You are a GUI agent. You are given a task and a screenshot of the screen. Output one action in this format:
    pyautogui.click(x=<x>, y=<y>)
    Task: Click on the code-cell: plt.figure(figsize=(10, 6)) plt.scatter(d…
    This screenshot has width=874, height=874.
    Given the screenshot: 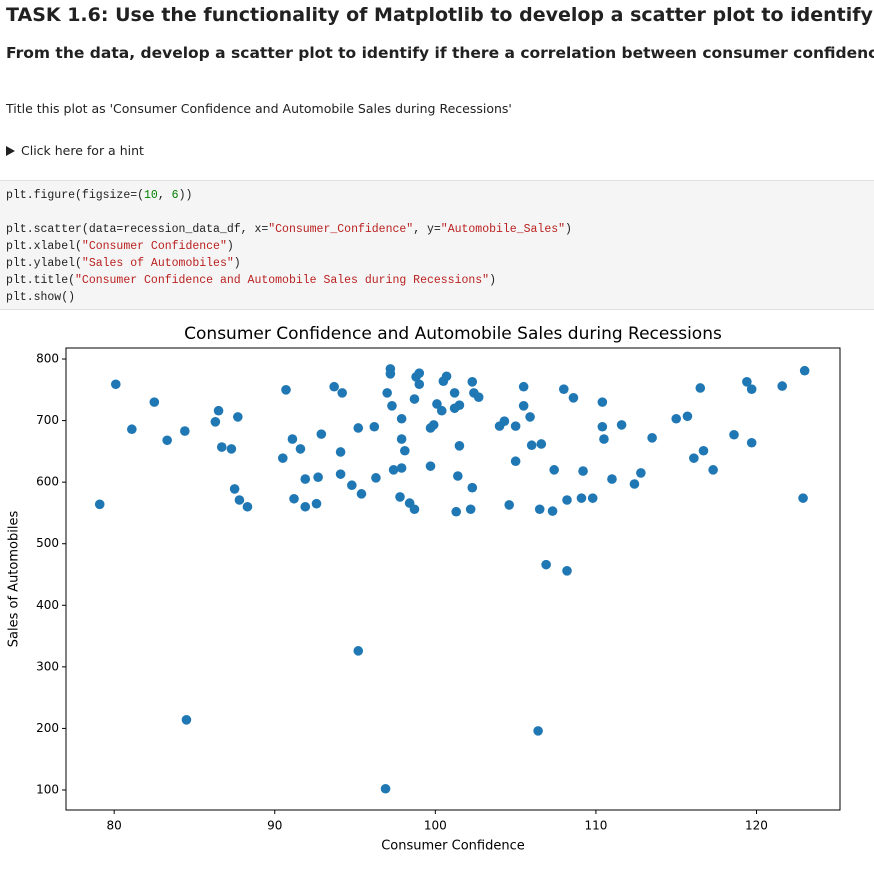 What is the action you would take?
    pyautogui.click(x=437, y=245)
    